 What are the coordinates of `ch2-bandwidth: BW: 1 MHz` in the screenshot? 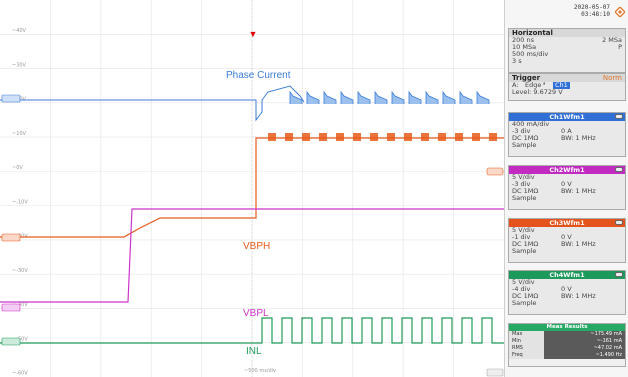 It's located at (578, 191).